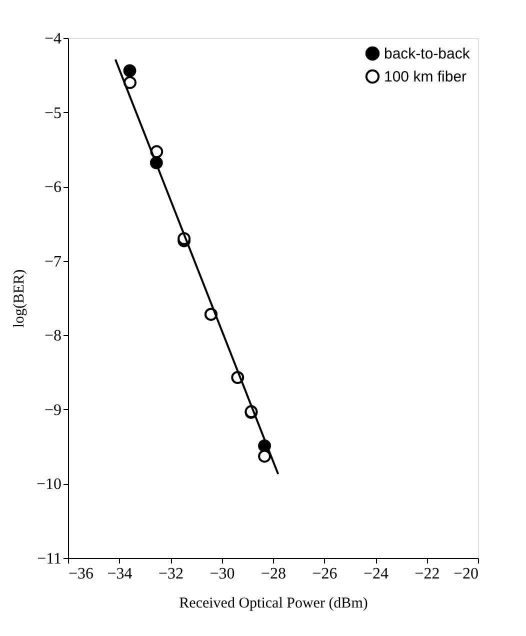 This screenshot has height=636, width=526. Describe the element at coordinates (53, 336) in the screenshot. I see `y-tick-label: −8` at that location.